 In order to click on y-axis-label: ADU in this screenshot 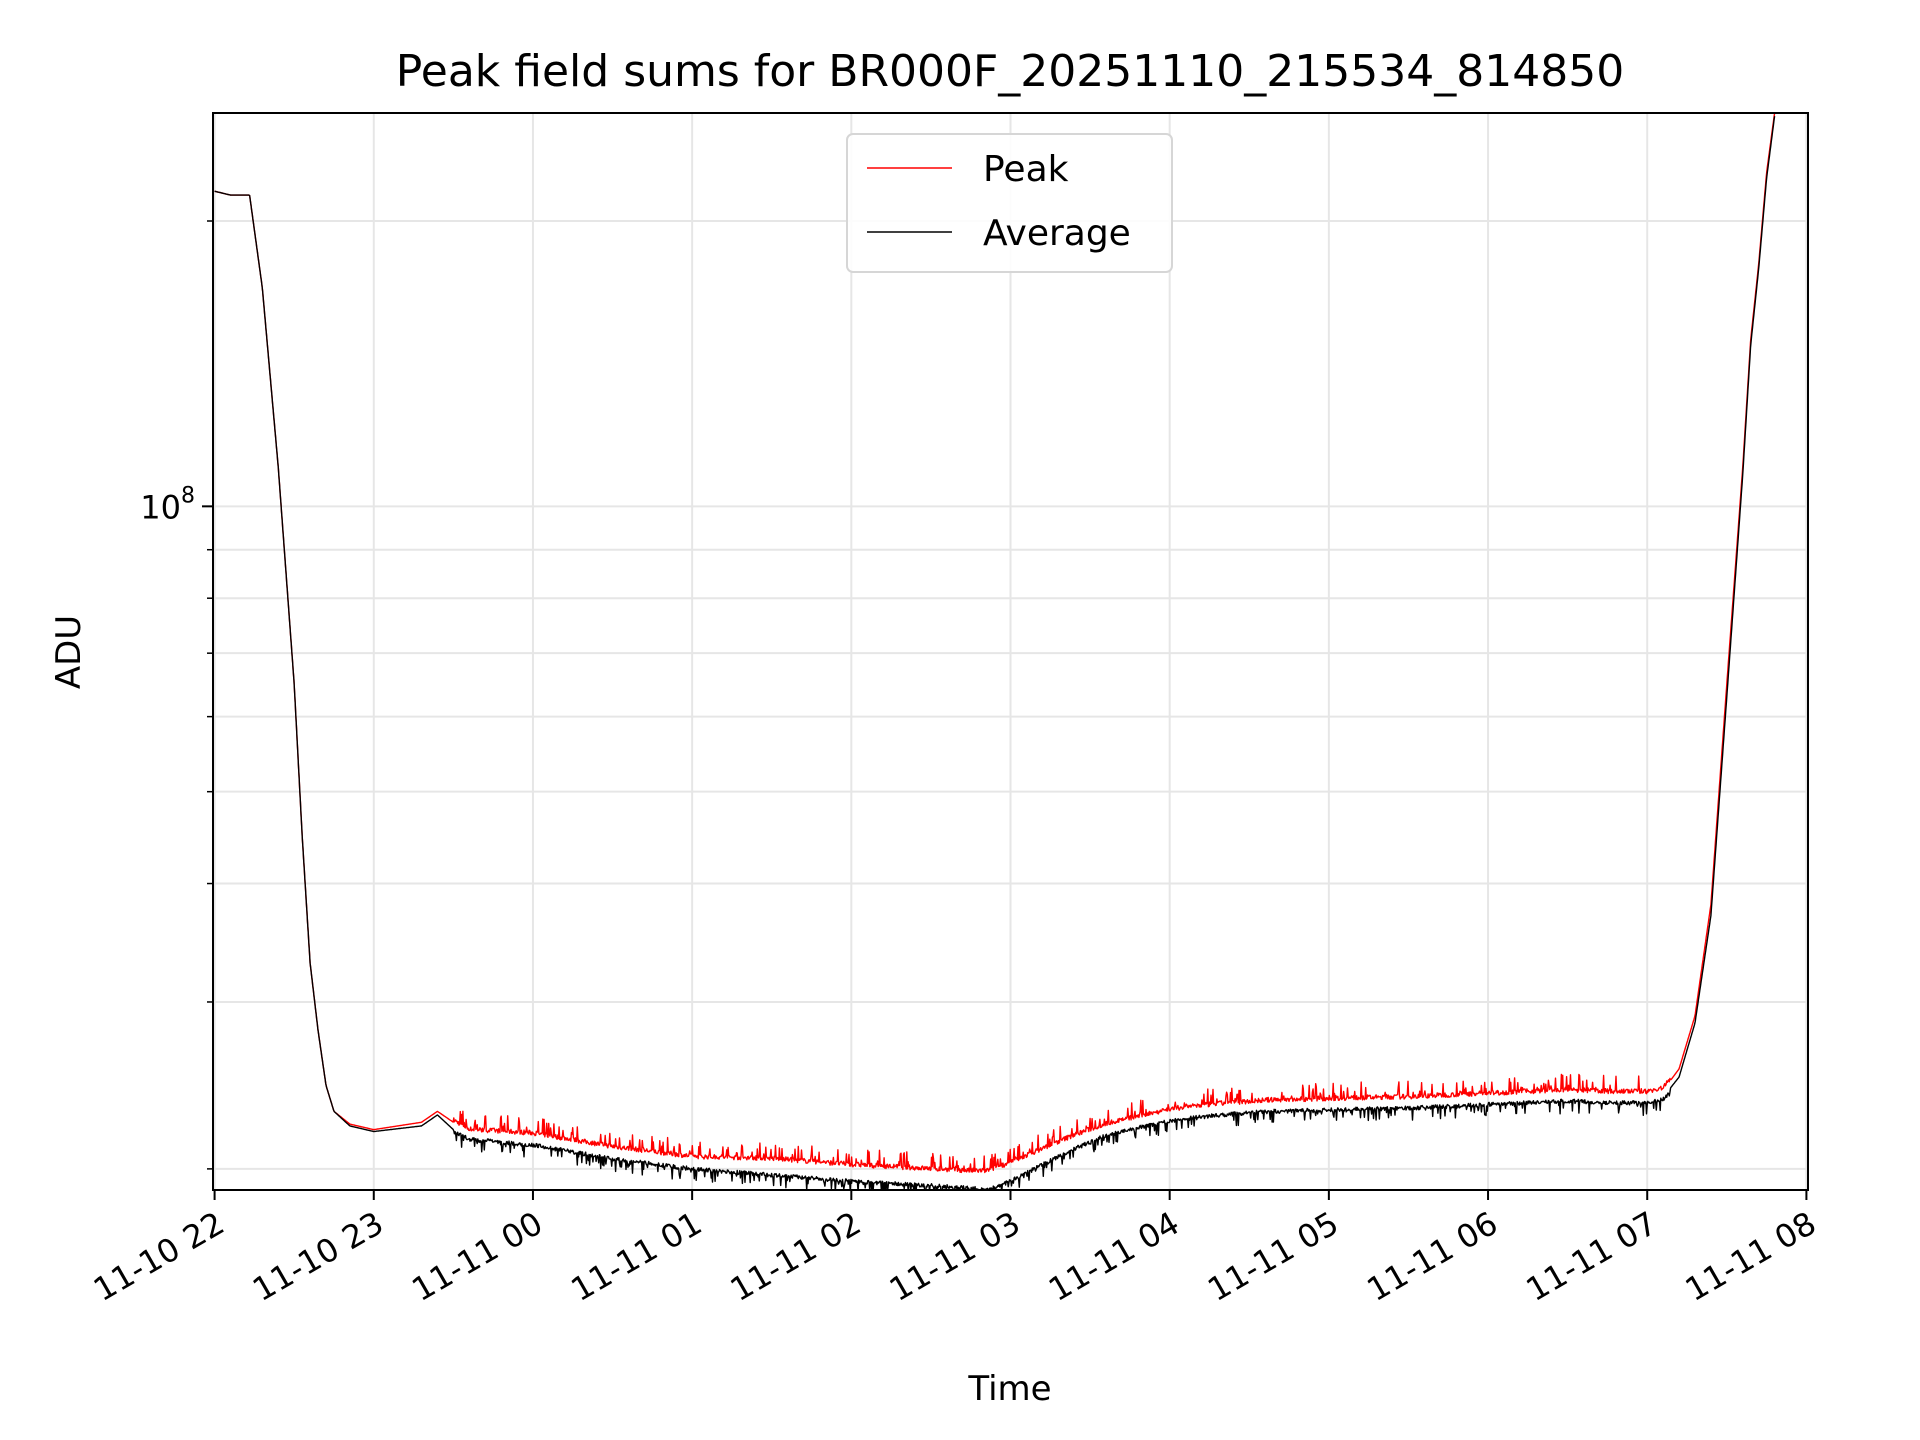, I will do `click(69, 652)`.